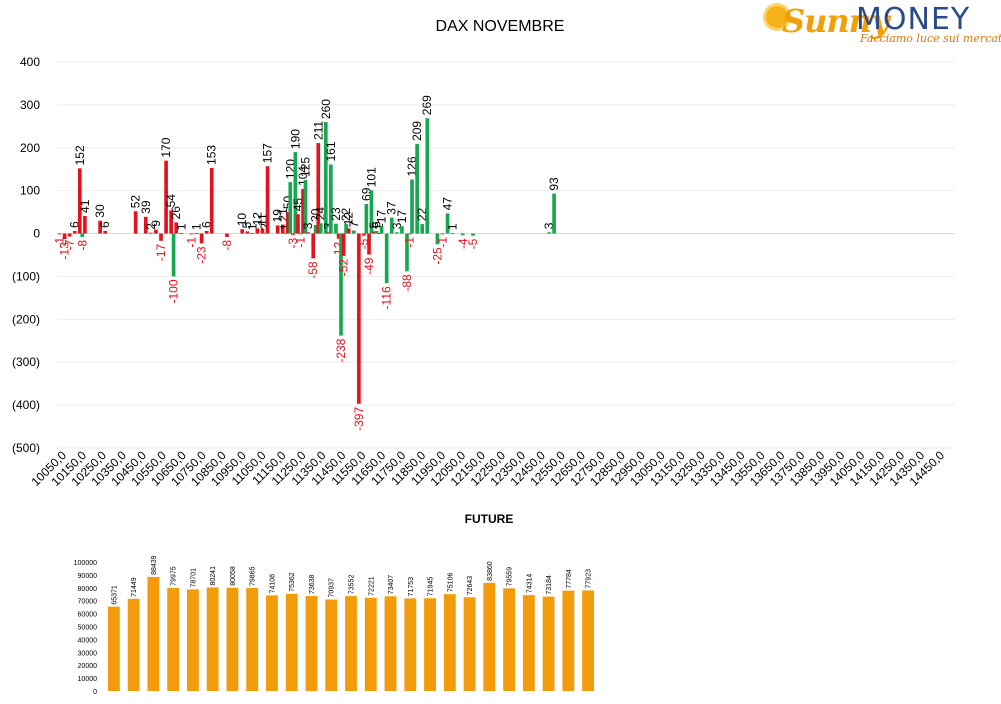 The width and height of the screenshot is (1001, 704). Describe the element at coordinates (295, 139) in the screenshot. I see `data-label: 190` at that location.